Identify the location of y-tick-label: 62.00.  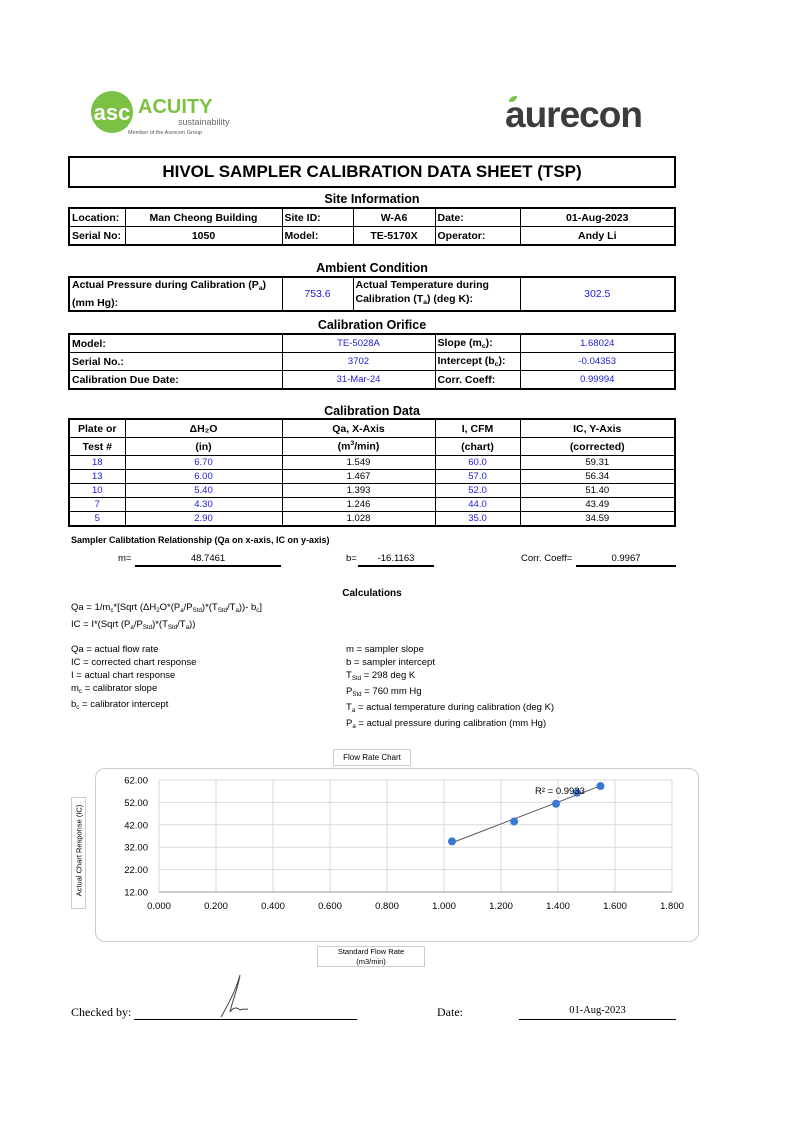
(136, 781).